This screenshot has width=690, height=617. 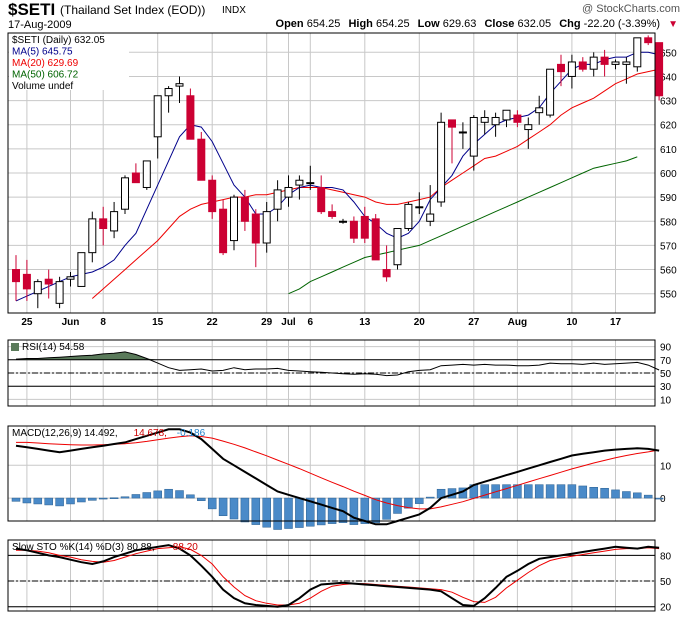 I want to click on y-tick-label: 30, so click(x=666, y=387).